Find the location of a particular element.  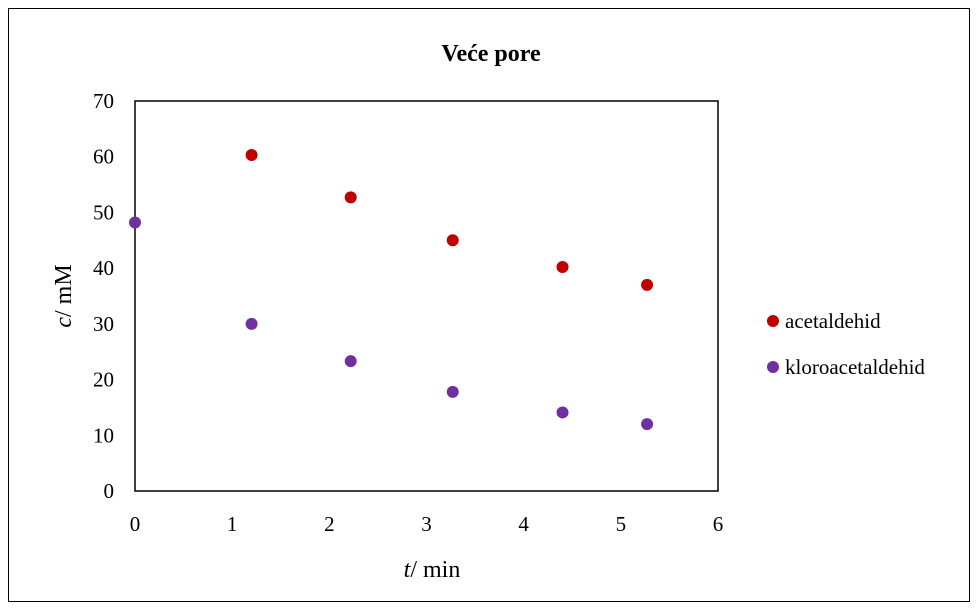

legend-item-kloroacetaldehid: kloroacetaldehid is located at coordinates (846, 367).